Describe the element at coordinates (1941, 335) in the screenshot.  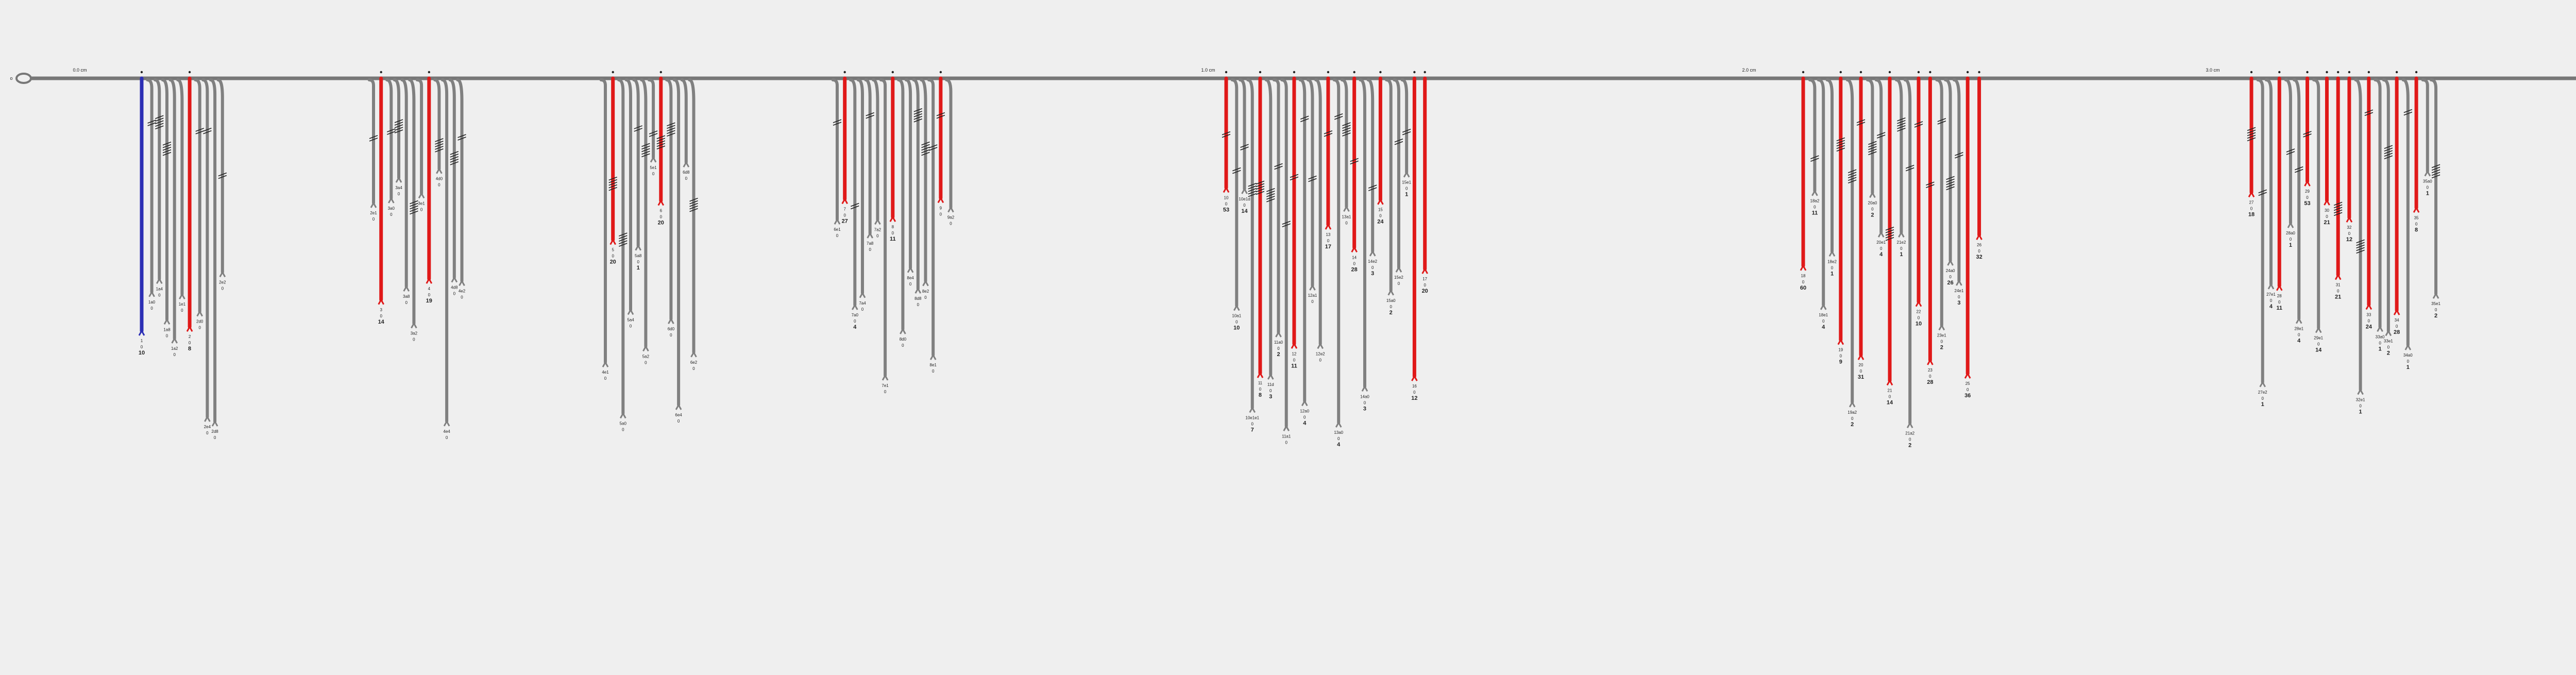
I see `branch-name-label: 23e1` at that location.